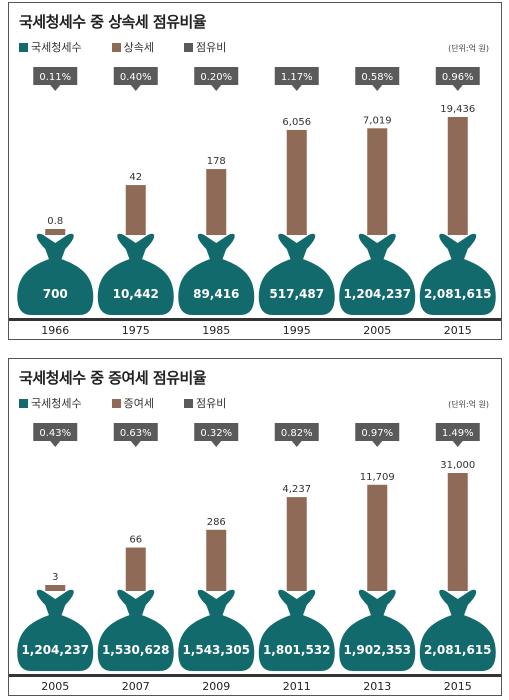 This screenshot has height=700, width=509. Describe the element at coordinates (296, 489) in the screenshot. I see `tax-value-label: 4,237` at that location.